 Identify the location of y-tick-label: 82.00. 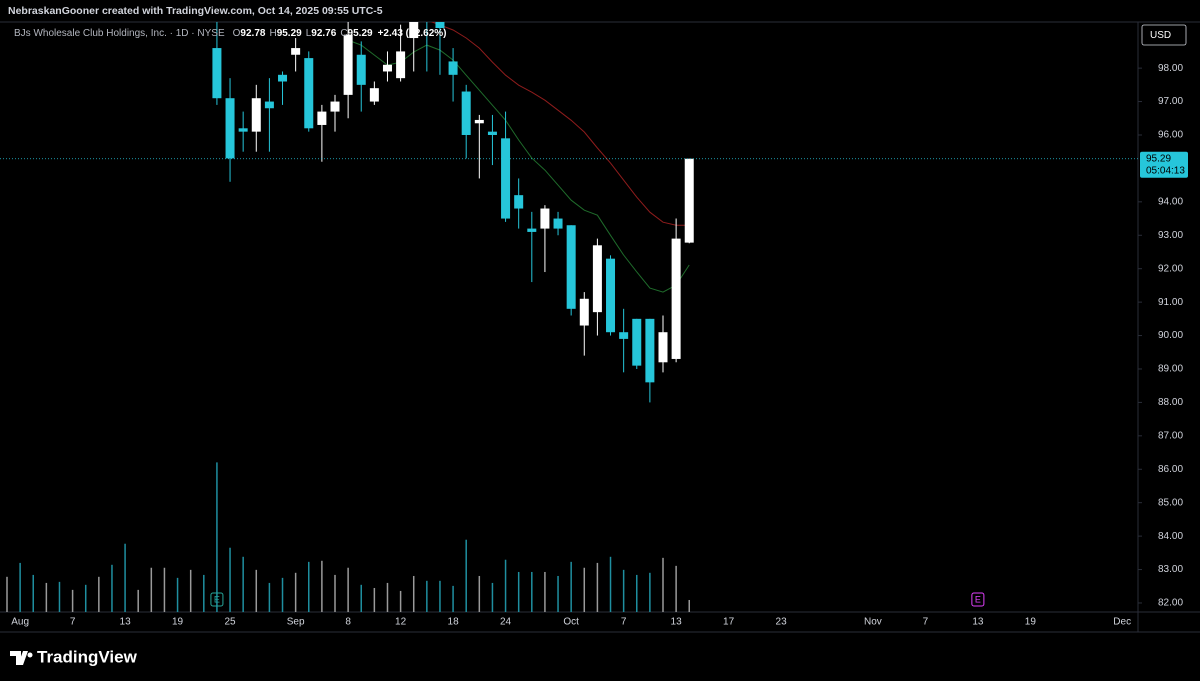
(1170, 603).